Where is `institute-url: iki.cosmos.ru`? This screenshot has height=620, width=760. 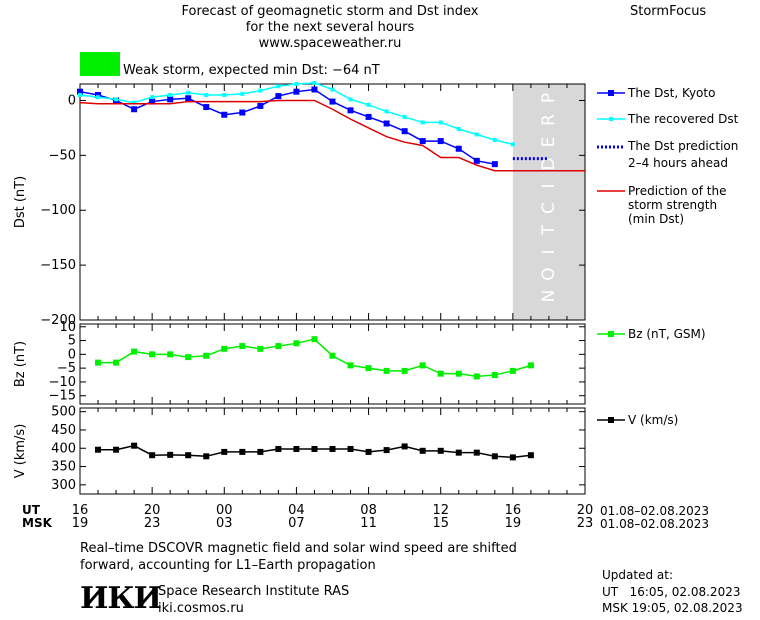
institute-url: iki.cosmos.ru is located at coordinates (201, 608).